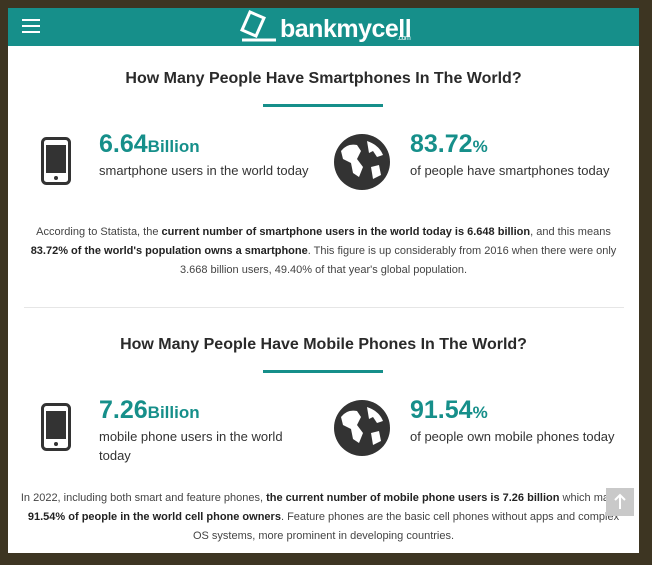 The width and height of the screenshot is (652, 565). What do you see at coordinates (512, 436) in the screenshot?
I see `stat-text: of people own mobile phones today` at bounding box center [512, 436].